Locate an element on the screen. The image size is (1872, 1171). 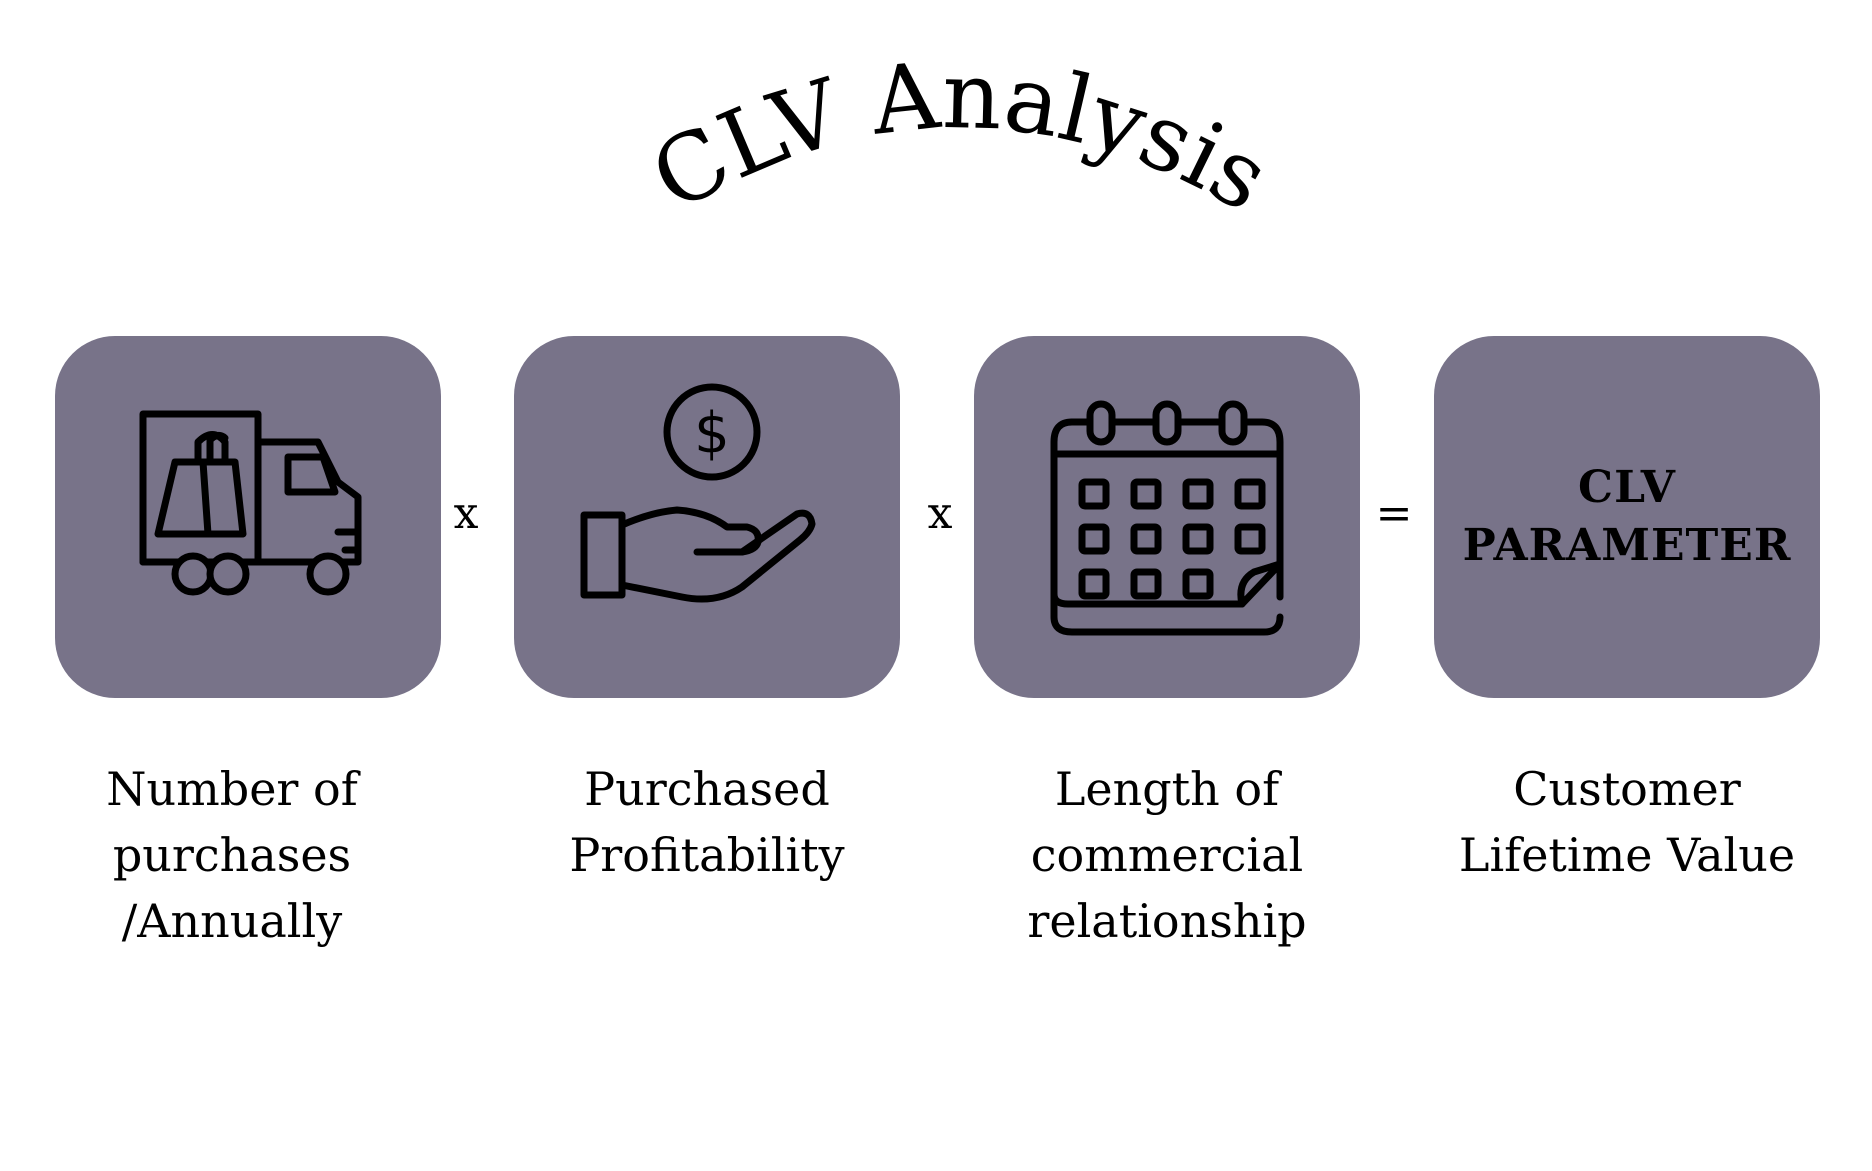
tile-profitability: $ is located at coordinates (707, 517).